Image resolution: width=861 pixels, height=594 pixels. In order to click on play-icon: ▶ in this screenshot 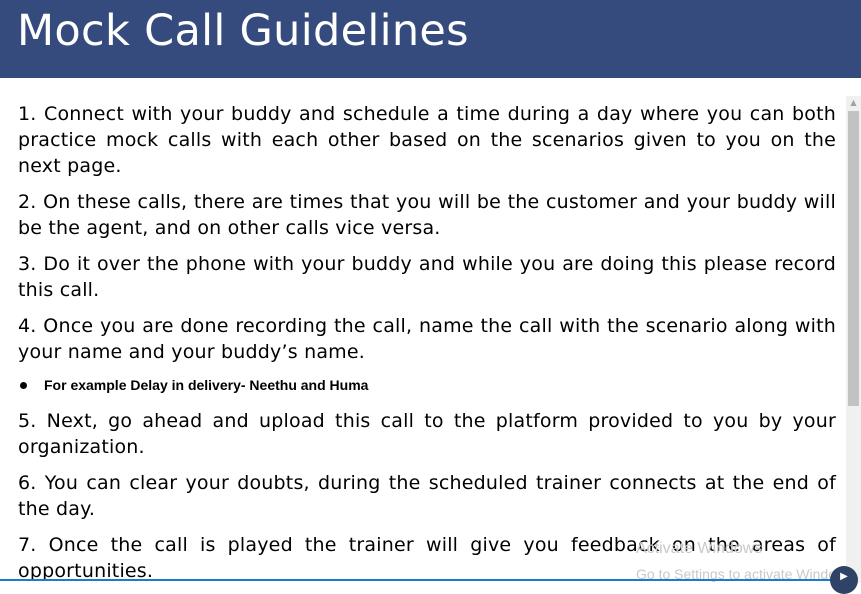, I will do `click(844, 580)`.